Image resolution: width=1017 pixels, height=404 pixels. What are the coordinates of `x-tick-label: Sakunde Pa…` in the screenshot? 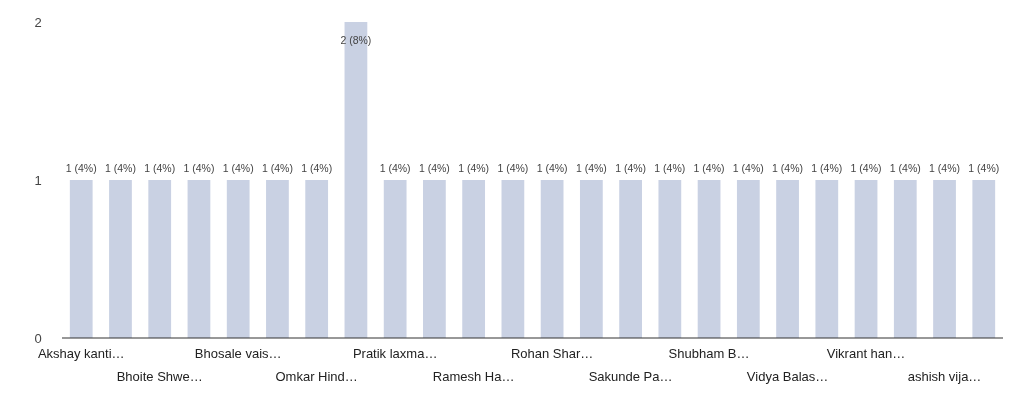 It's located at (630, 376).